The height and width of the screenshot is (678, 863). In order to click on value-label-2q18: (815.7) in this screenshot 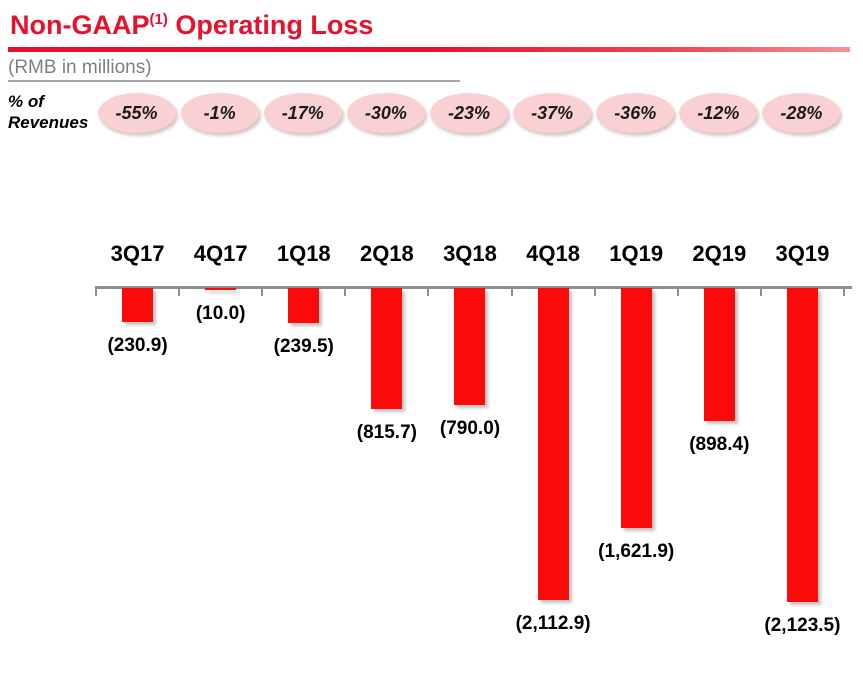, I will do `click(386, 432)`.